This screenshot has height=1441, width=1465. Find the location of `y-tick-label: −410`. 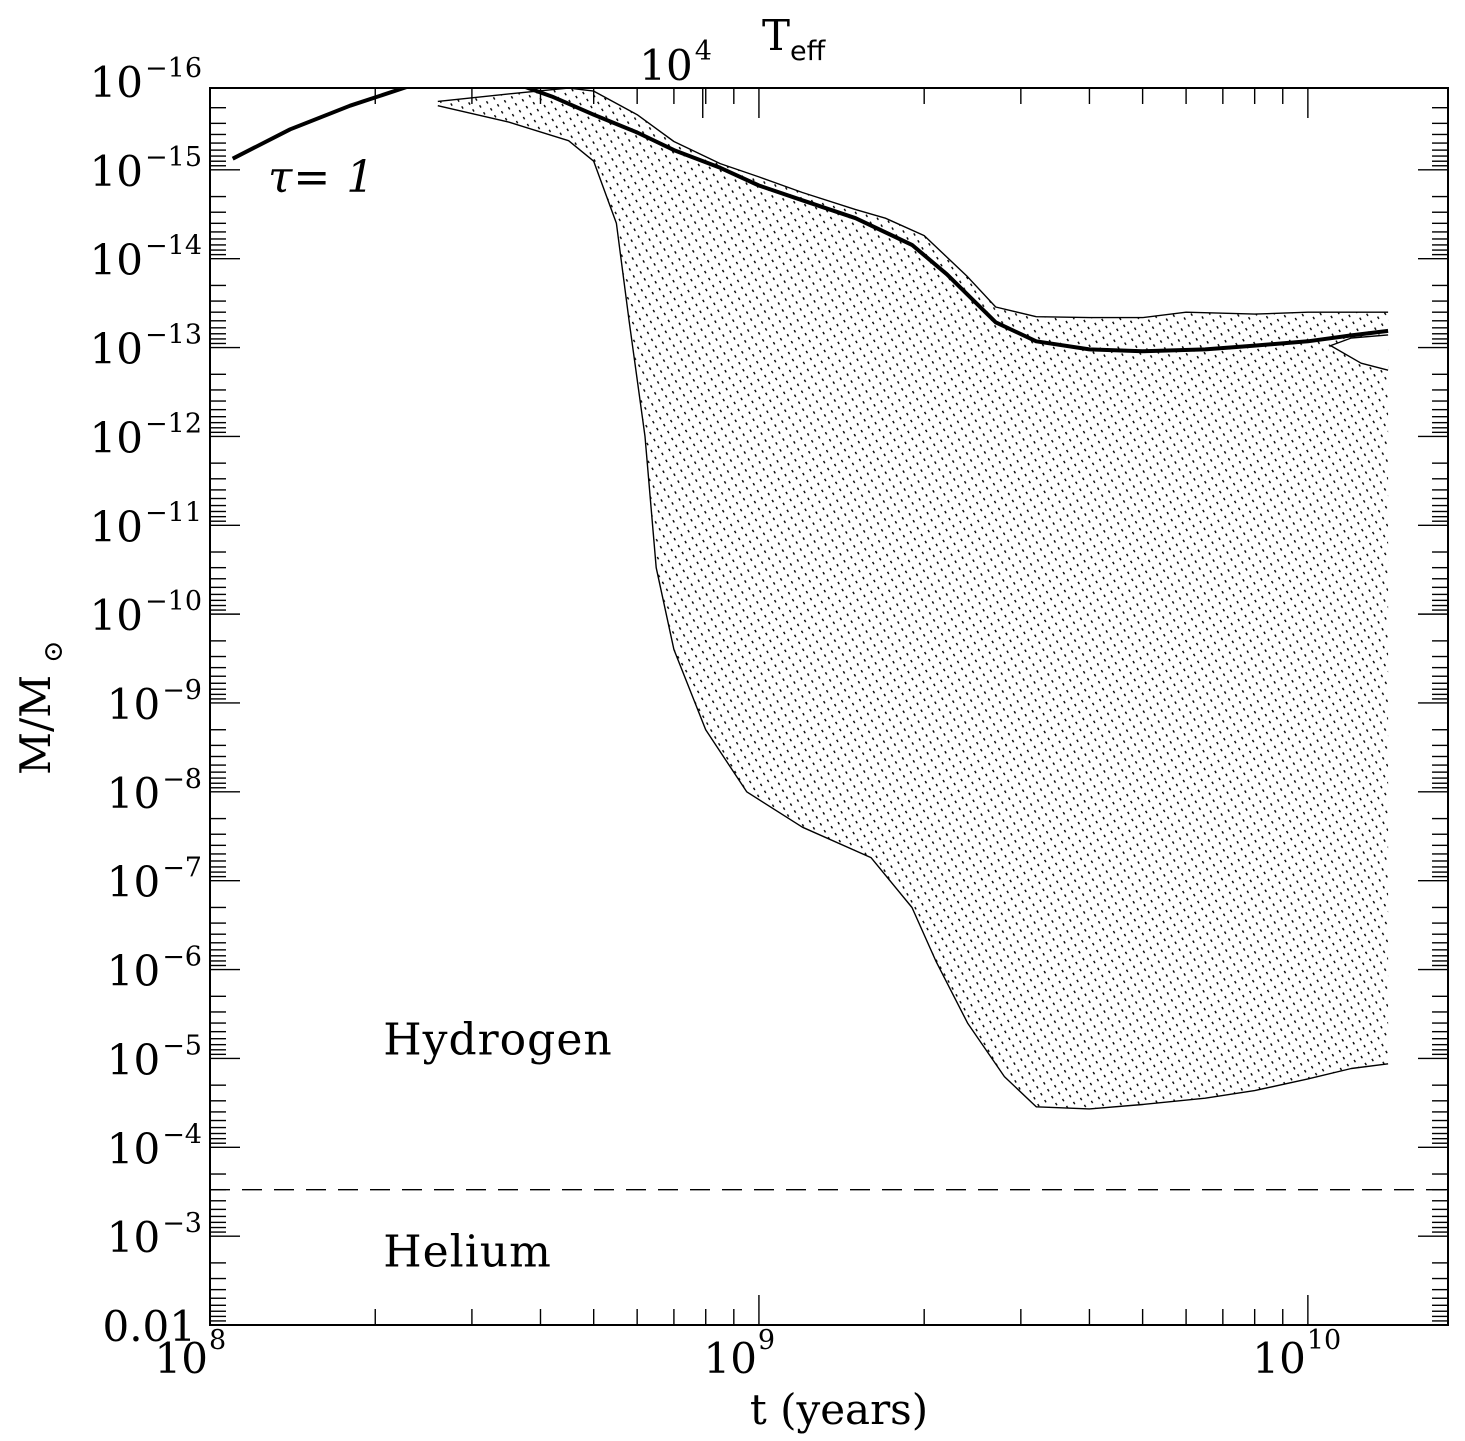

y-tick-label: −410 is located at coordinates (154, 1146).